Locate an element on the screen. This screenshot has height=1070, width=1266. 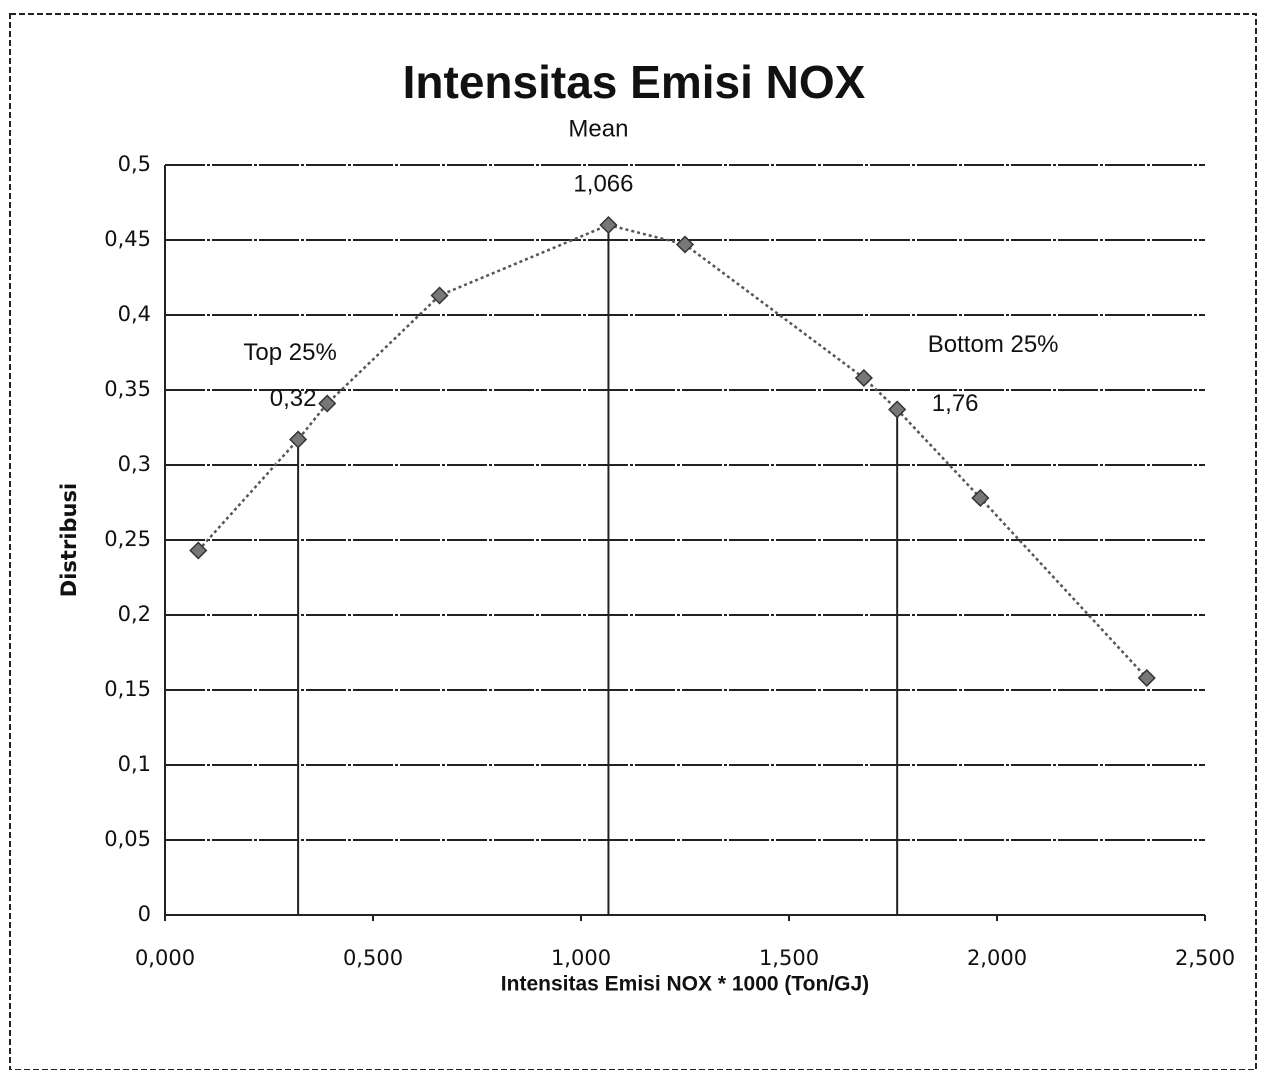
y-tick-label: 0 is located at coordinates (144, 914).